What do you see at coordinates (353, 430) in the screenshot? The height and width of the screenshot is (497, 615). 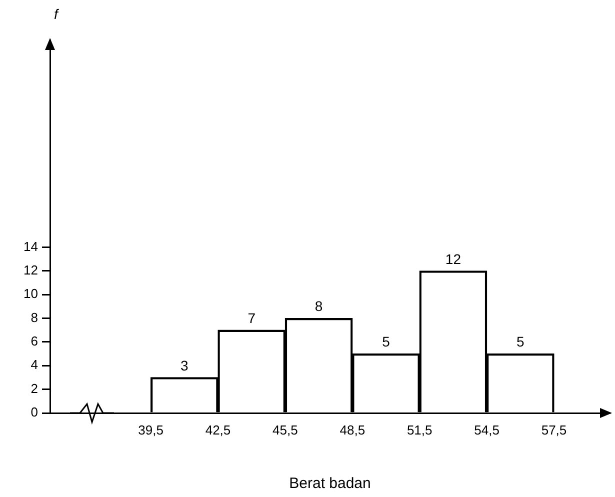 I see `x-tick-label: 48,5` at bounding box center [353, 430].